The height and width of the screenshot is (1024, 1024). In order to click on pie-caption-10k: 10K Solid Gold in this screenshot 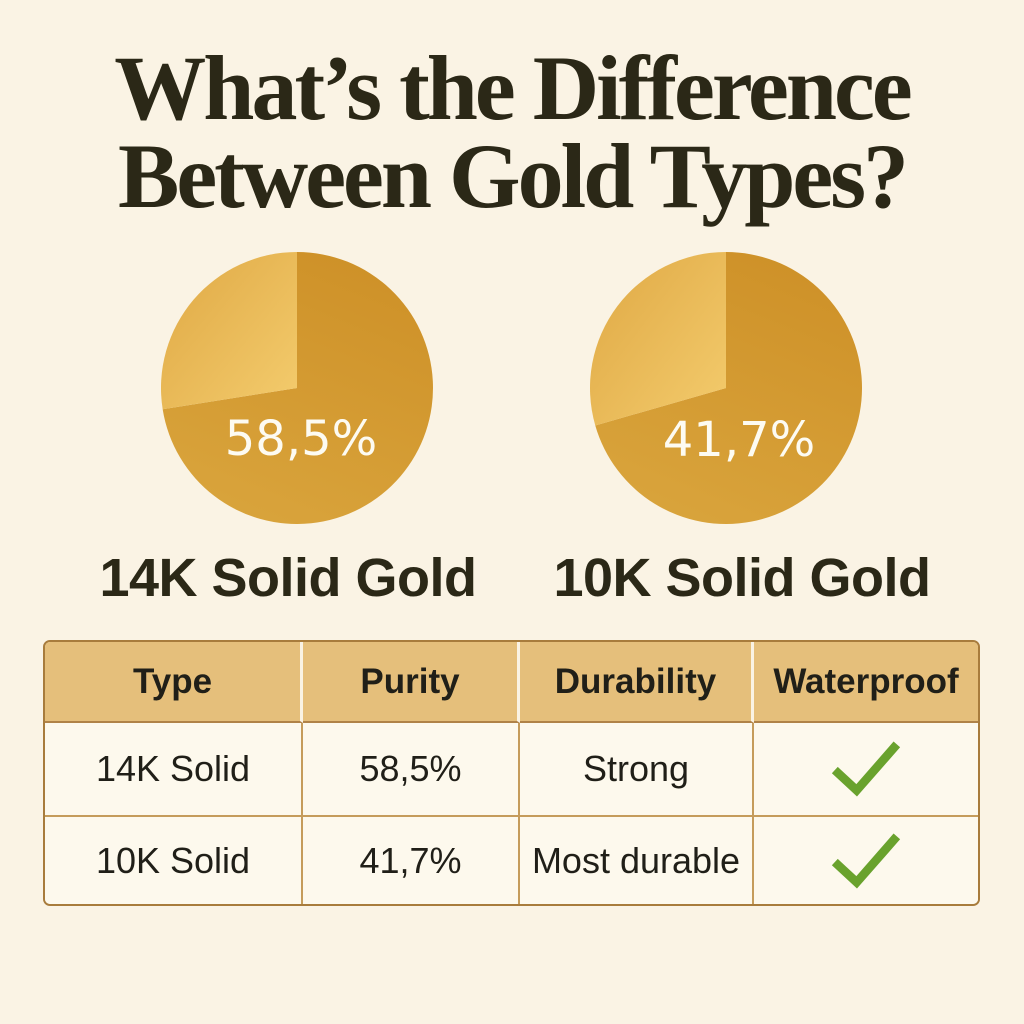, I will do `click(742, 578)`.